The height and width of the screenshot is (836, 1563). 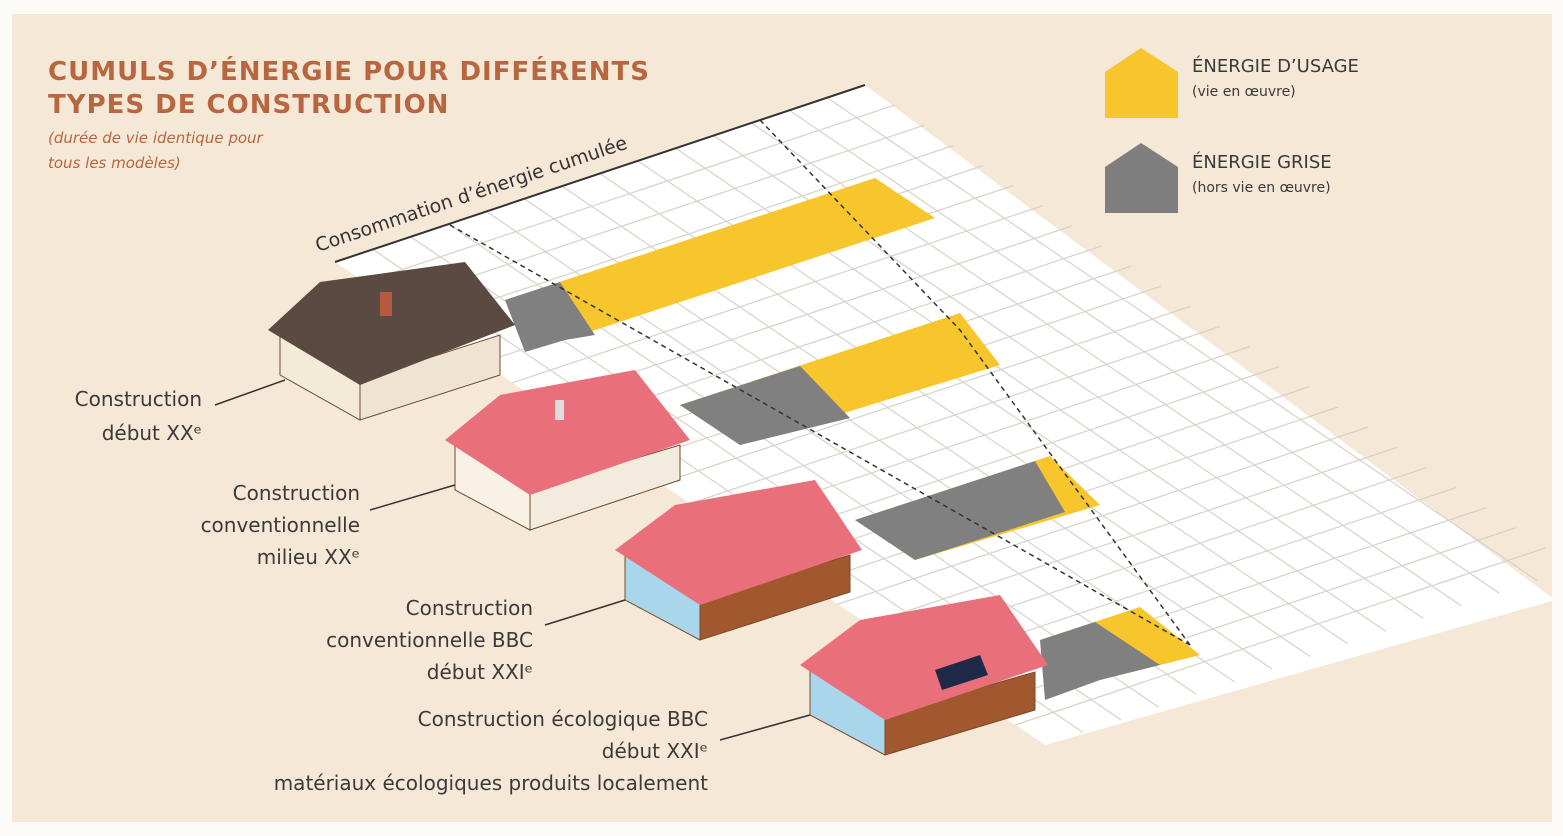 What do you see at coordinates (563, 719) in the screenshot?
I see `construction-label: Construction écologique BBC` at bounding box center [563, 719].